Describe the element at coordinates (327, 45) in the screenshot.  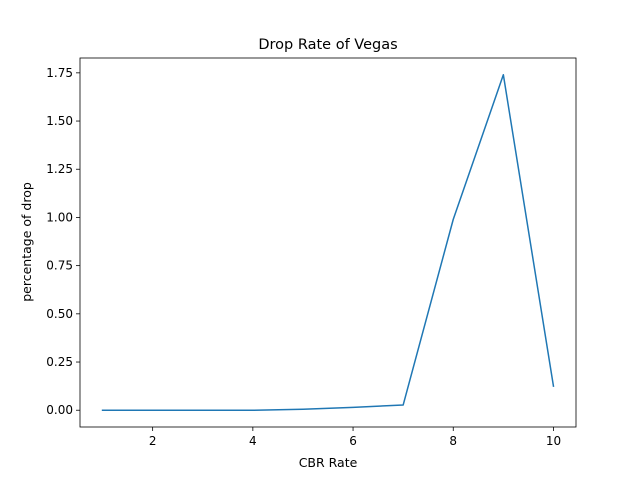
I see `chart-title: Drop Rate of Vegas` at that location.